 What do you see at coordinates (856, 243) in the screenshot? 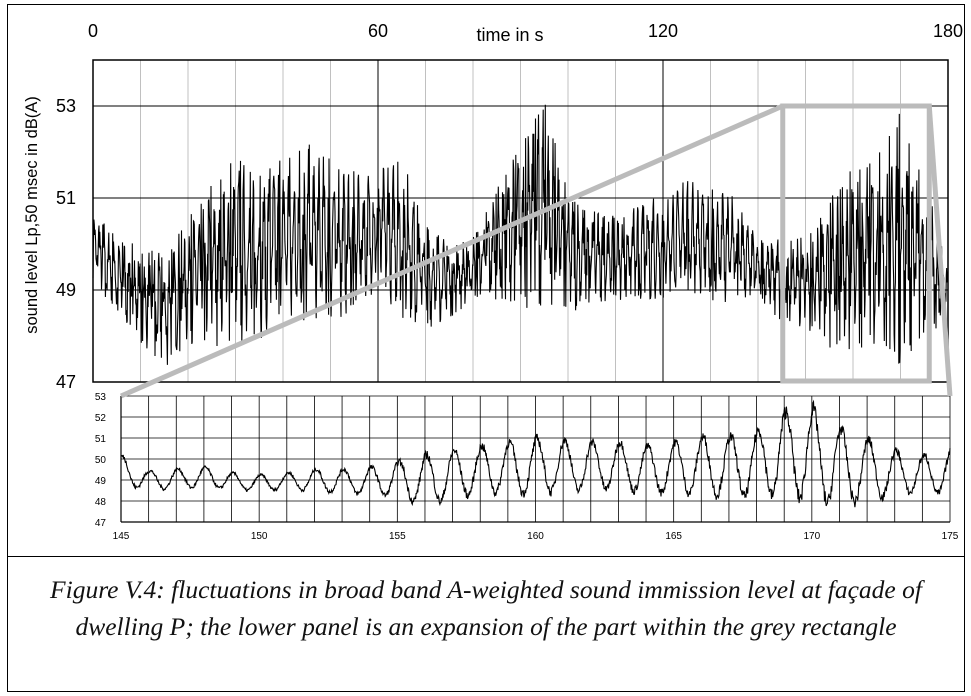
I see `highlight-rectangle` at bounding box center [856, 243].